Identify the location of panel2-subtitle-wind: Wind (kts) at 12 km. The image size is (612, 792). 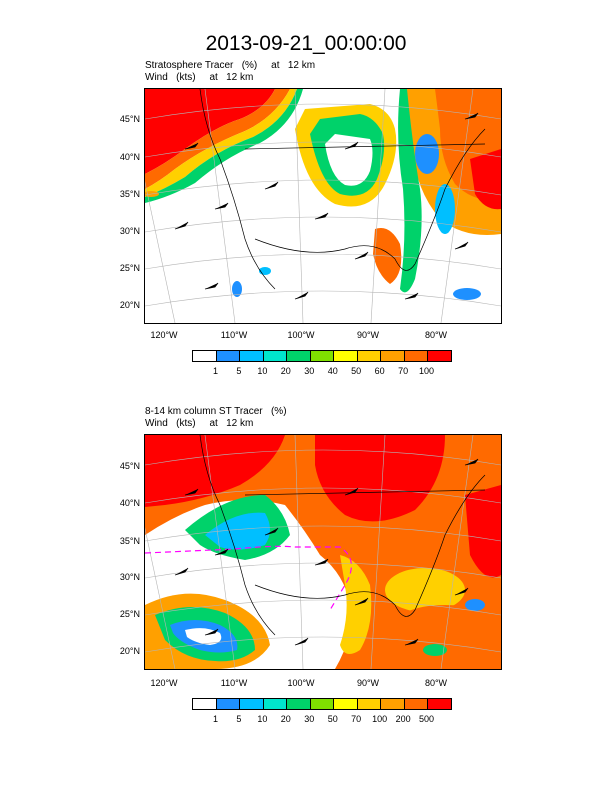
(199, 423).